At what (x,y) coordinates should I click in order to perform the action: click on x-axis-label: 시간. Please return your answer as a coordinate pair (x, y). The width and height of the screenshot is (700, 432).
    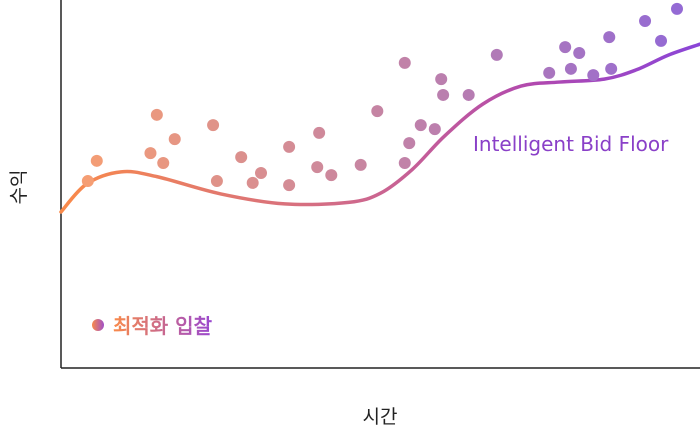
    Looking at the image, I should click on (380, 417).